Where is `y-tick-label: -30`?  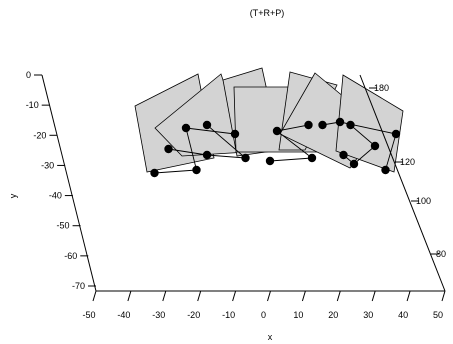 y-tick-label: -30 is located at coordinates (47, 165).